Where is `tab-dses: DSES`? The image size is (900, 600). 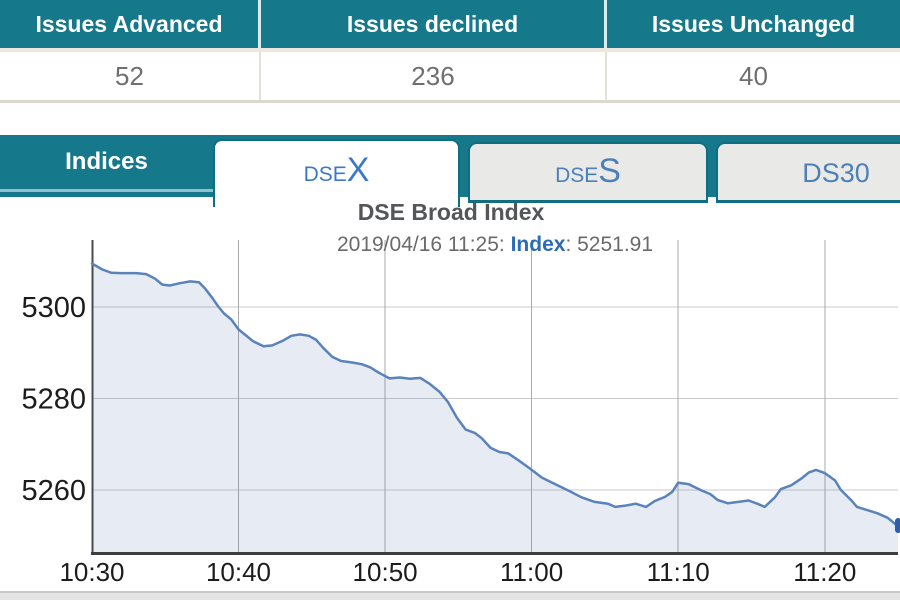 tab-dses: DSES is located at coordinates (588, 172).